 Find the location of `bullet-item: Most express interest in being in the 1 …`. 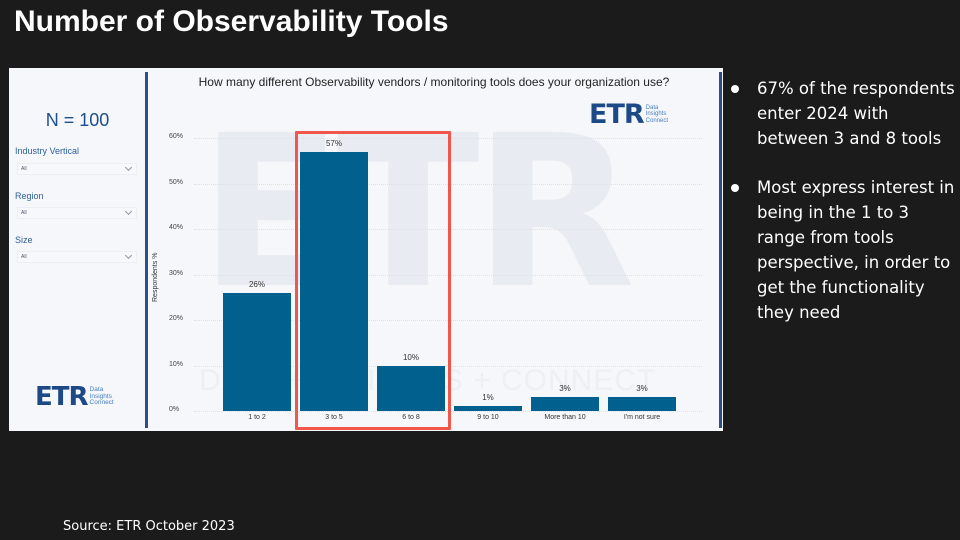

bullet-item: Most express interest in being in the 1 … is located at coordinates (844, 250).